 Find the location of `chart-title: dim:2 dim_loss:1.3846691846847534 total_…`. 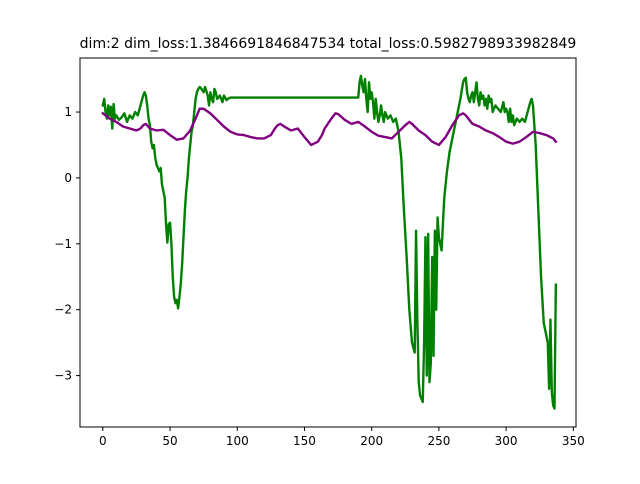

chart-title: dim:2 dim_loss:1.3846691846847534 total_… is located at coordinates (328, 44).